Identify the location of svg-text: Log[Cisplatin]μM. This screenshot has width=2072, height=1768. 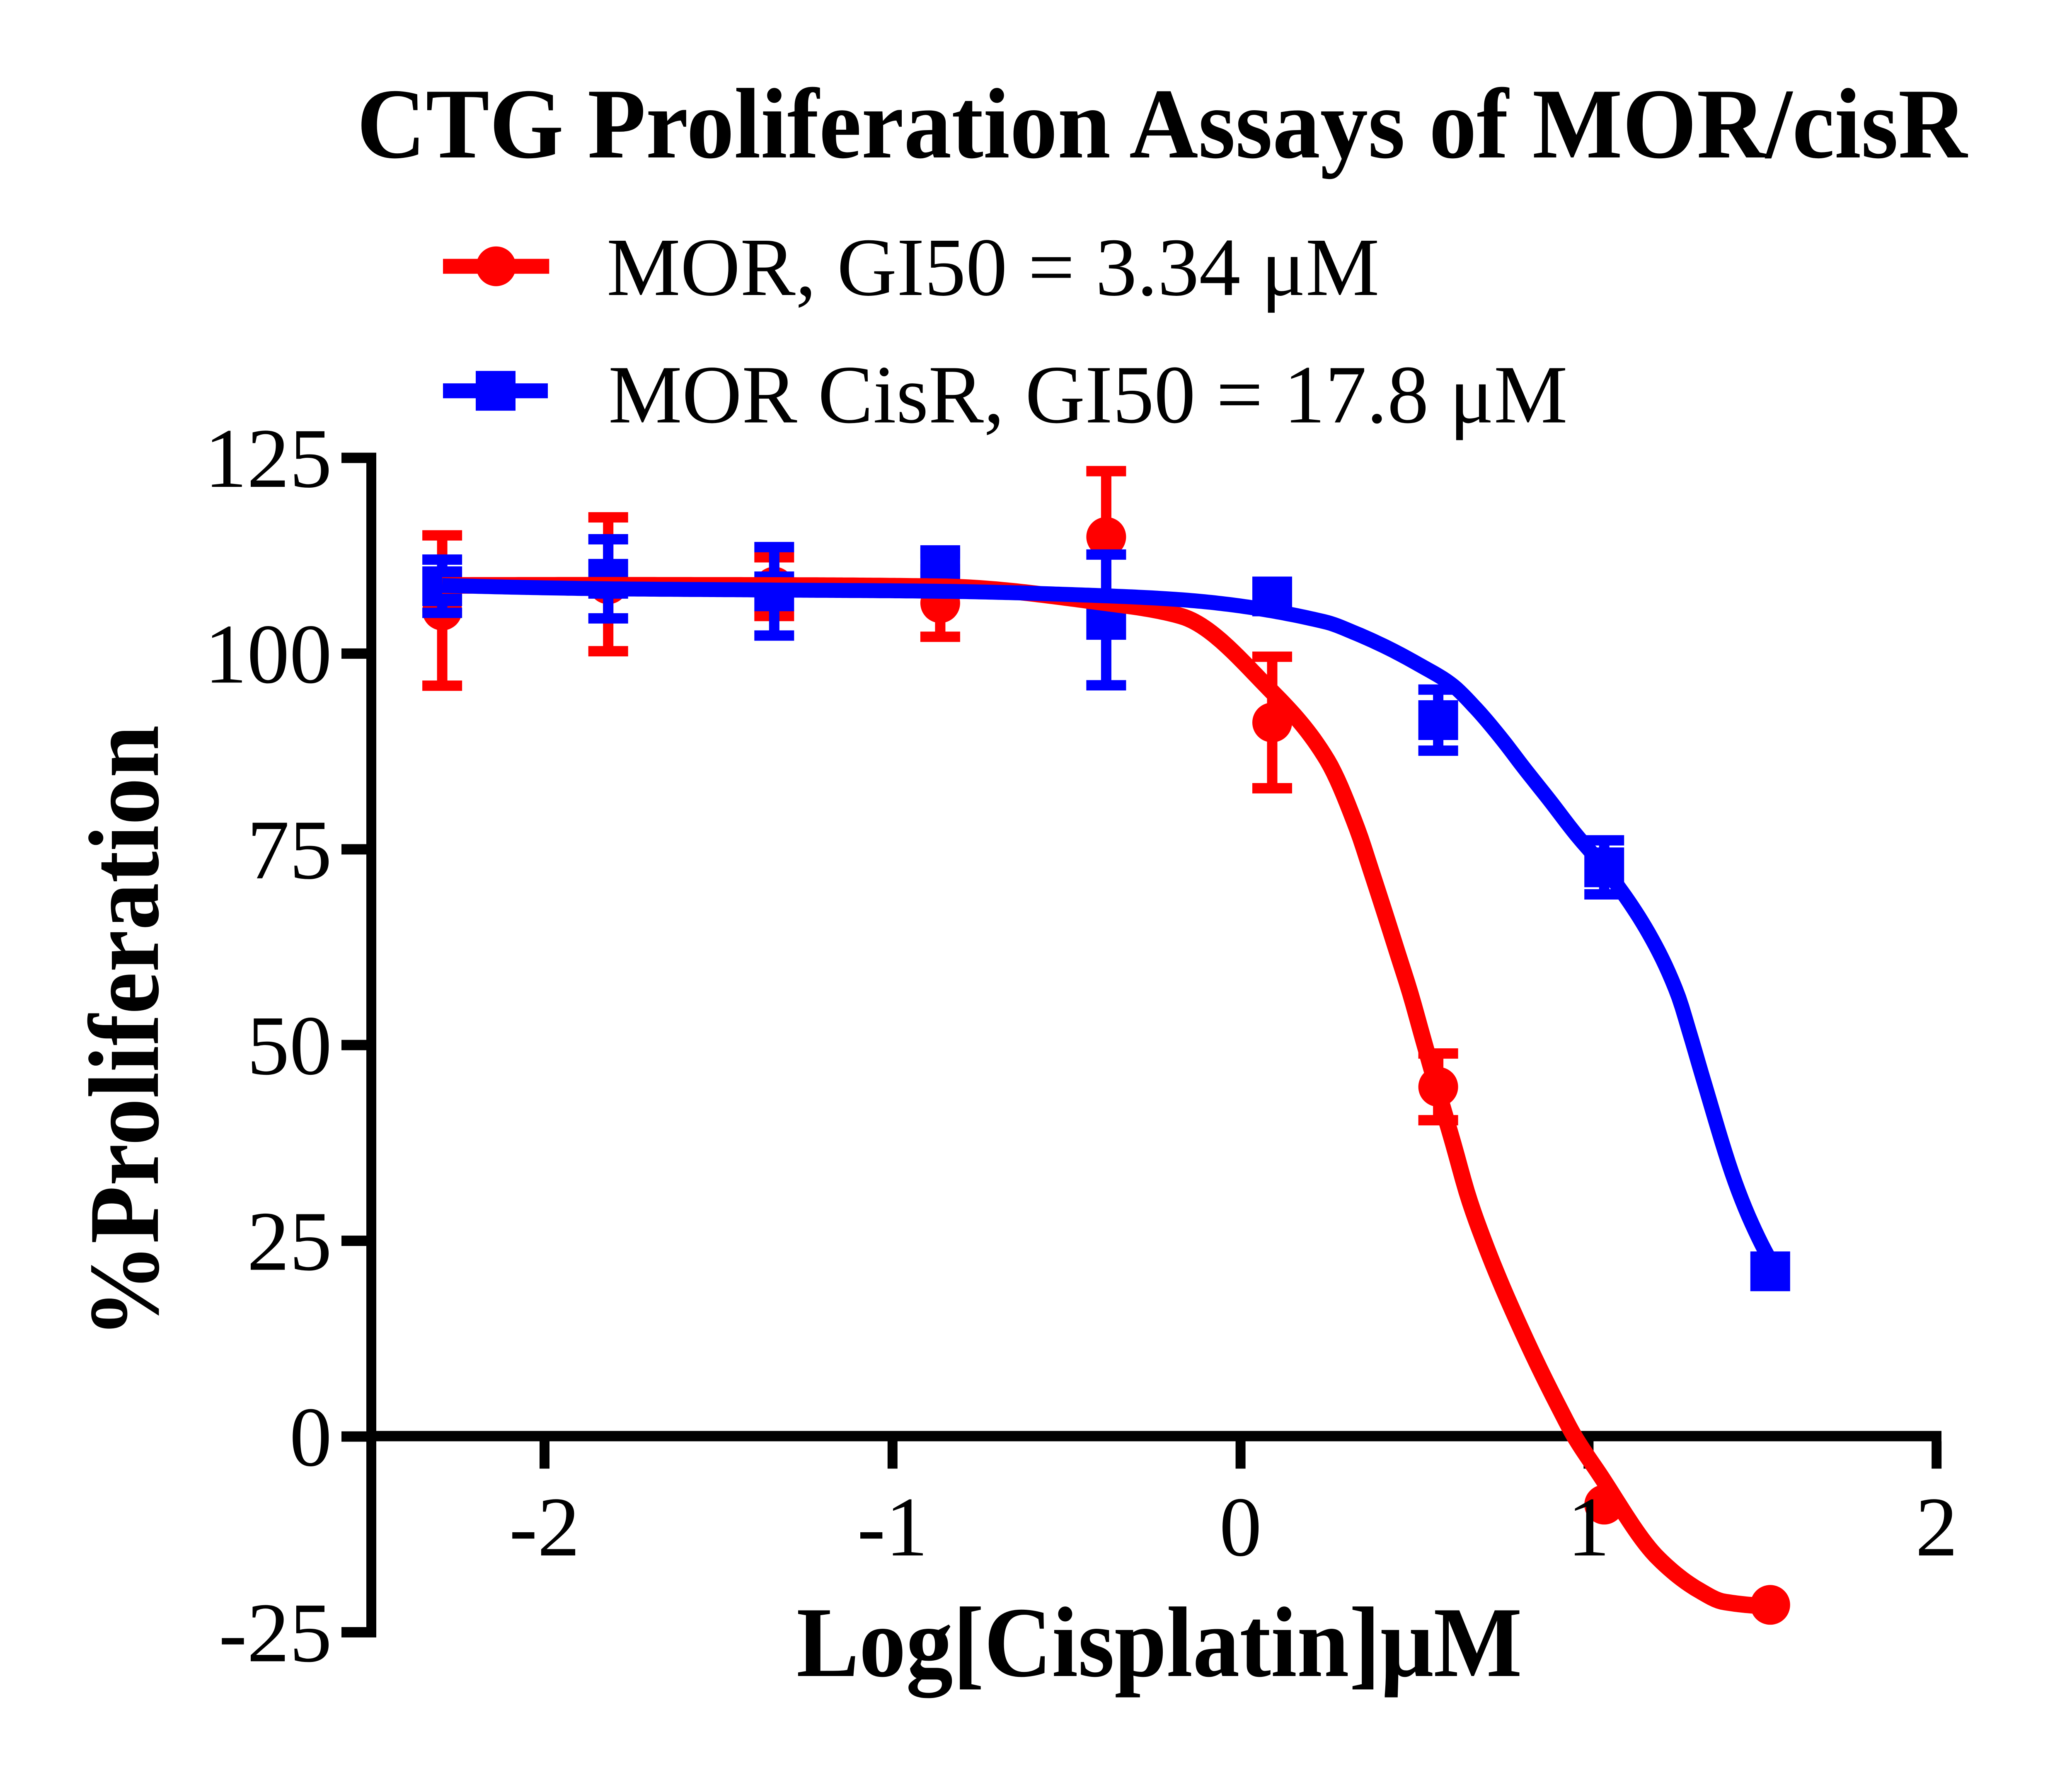
(1159, 1642).